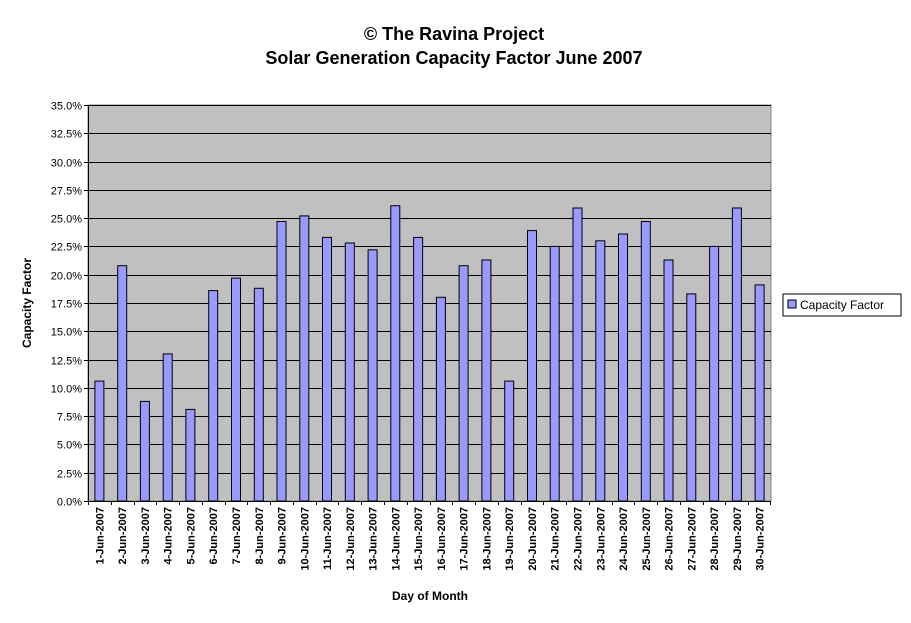 The height and width of the screenshot is (623, 911). What do you see at coordinates (761, 539) in the screenshot?
I see `x-tick-label: 30-Jun-2007` at bounding box center [761, 539].